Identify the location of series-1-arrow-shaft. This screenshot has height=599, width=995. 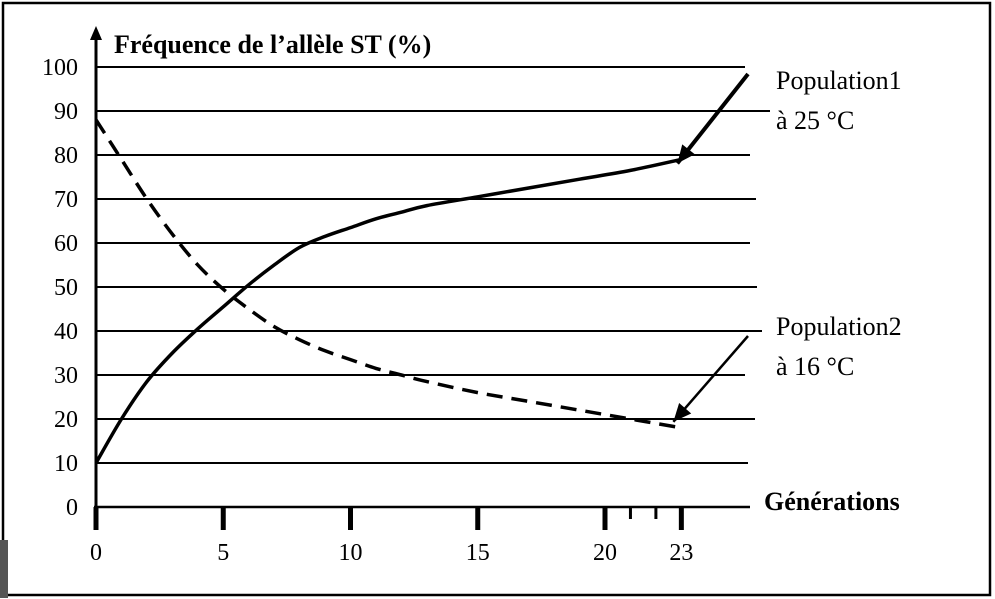
(712, 118).